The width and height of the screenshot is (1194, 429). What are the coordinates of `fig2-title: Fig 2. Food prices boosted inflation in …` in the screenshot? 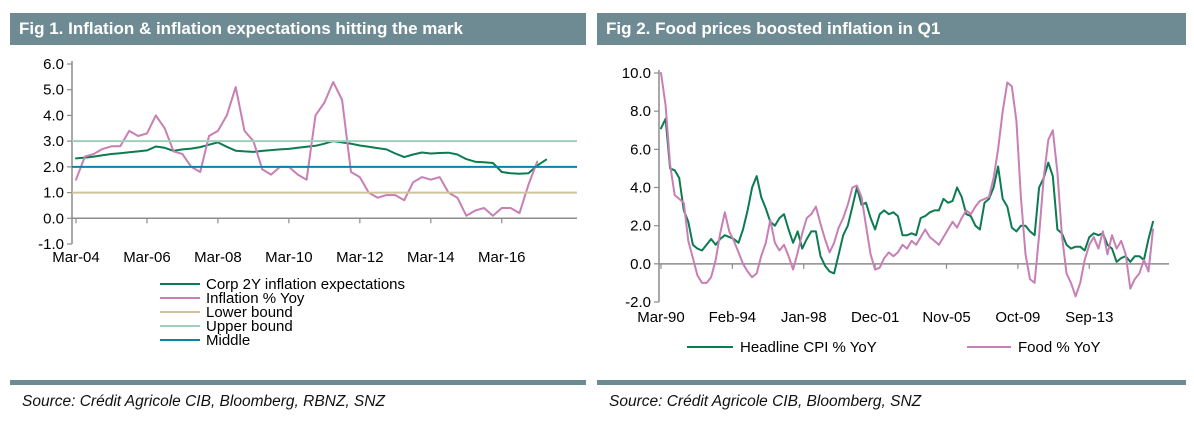 It's located at (891, 29).